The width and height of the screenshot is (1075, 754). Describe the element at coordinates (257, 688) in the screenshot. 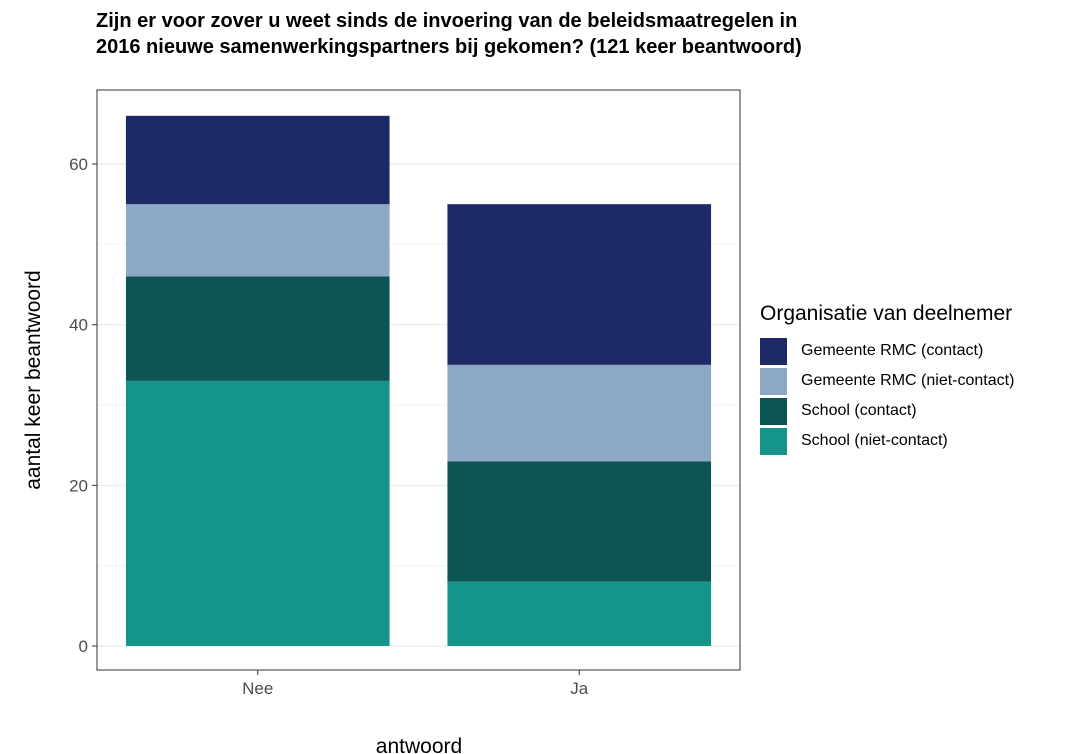

I see `x-tick-label: Nee` at that location.